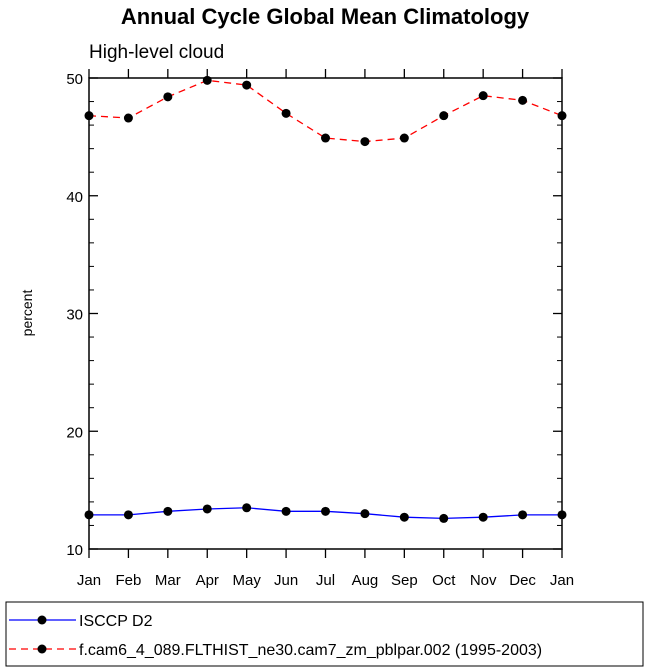 The image size is (650, 672). I want to click on x-tick-label: Jul, so click(325, 580).